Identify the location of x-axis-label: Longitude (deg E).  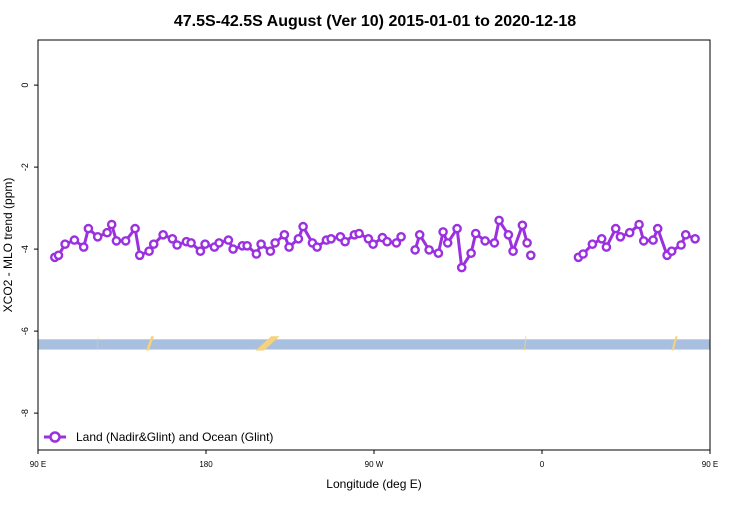
(373, 484).